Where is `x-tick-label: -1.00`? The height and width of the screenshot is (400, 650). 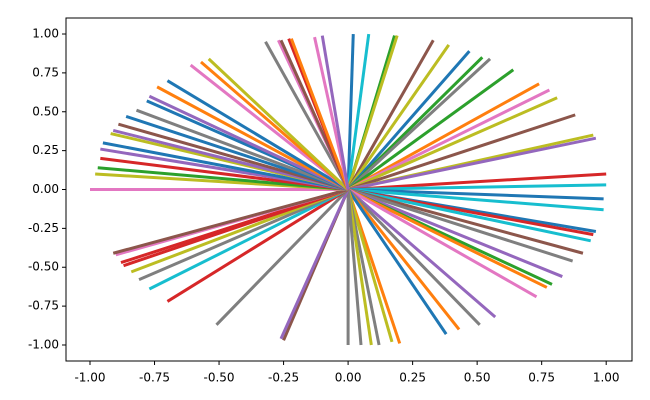
x-tick-label: -1.00 is located at coordinates (89, 378).